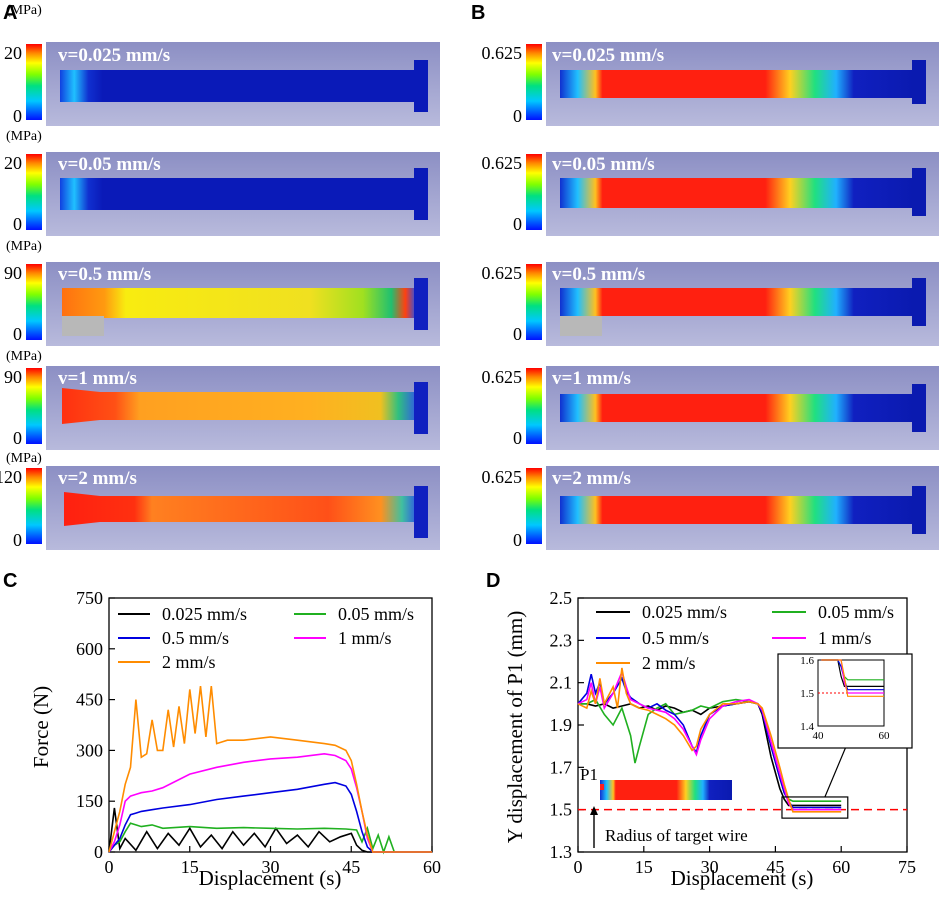 The image size is (941, 917). I want to click on x-tick-label: 30, so click(271, 867).